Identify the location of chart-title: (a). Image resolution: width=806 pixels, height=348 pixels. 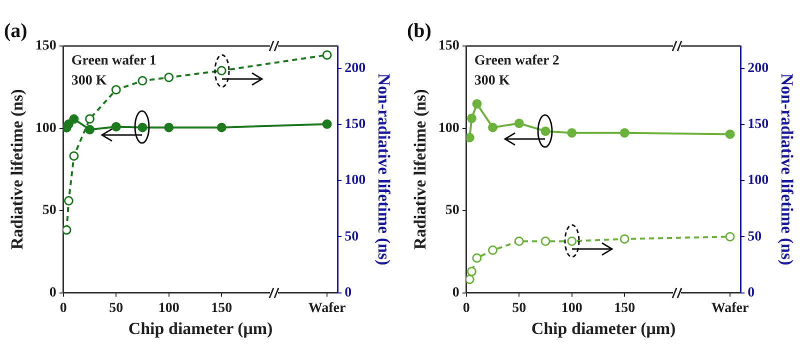
(16, 31).